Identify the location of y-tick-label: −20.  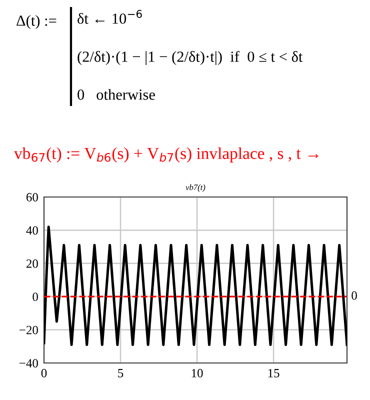
(29, 330).